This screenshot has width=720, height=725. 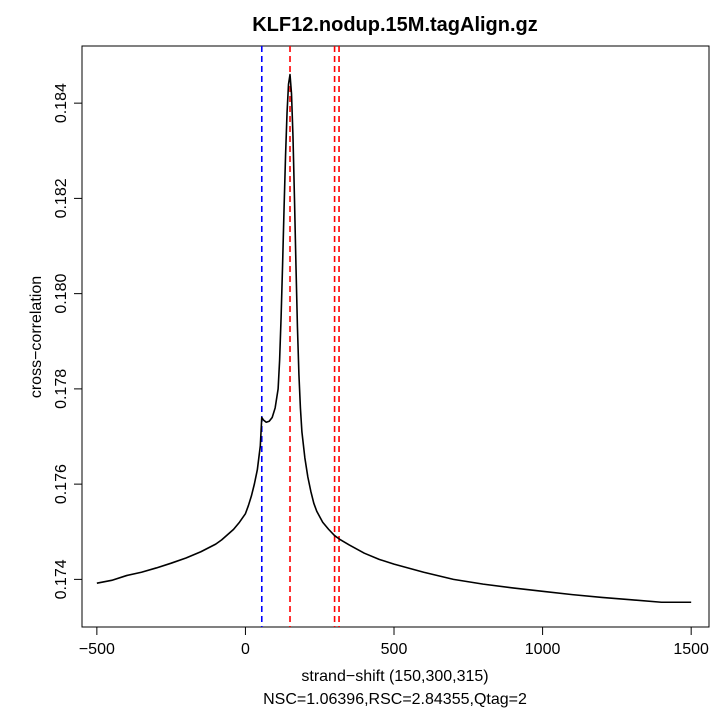 What do you see at coordinates (394, 676) in the screenshot?
I see `x-axis-label: strand−shift (150,300,315)` at bounding box center [394, 676].